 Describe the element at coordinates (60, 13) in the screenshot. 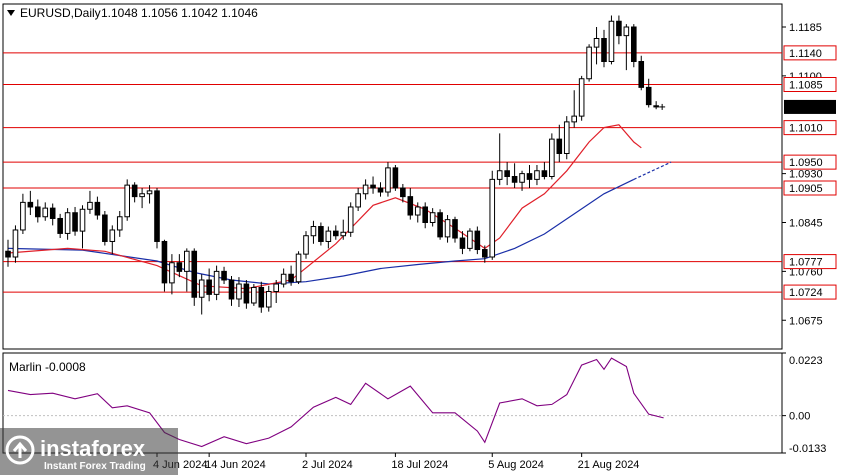

I see `symbol-label: EURUSD,Daily` at that location.